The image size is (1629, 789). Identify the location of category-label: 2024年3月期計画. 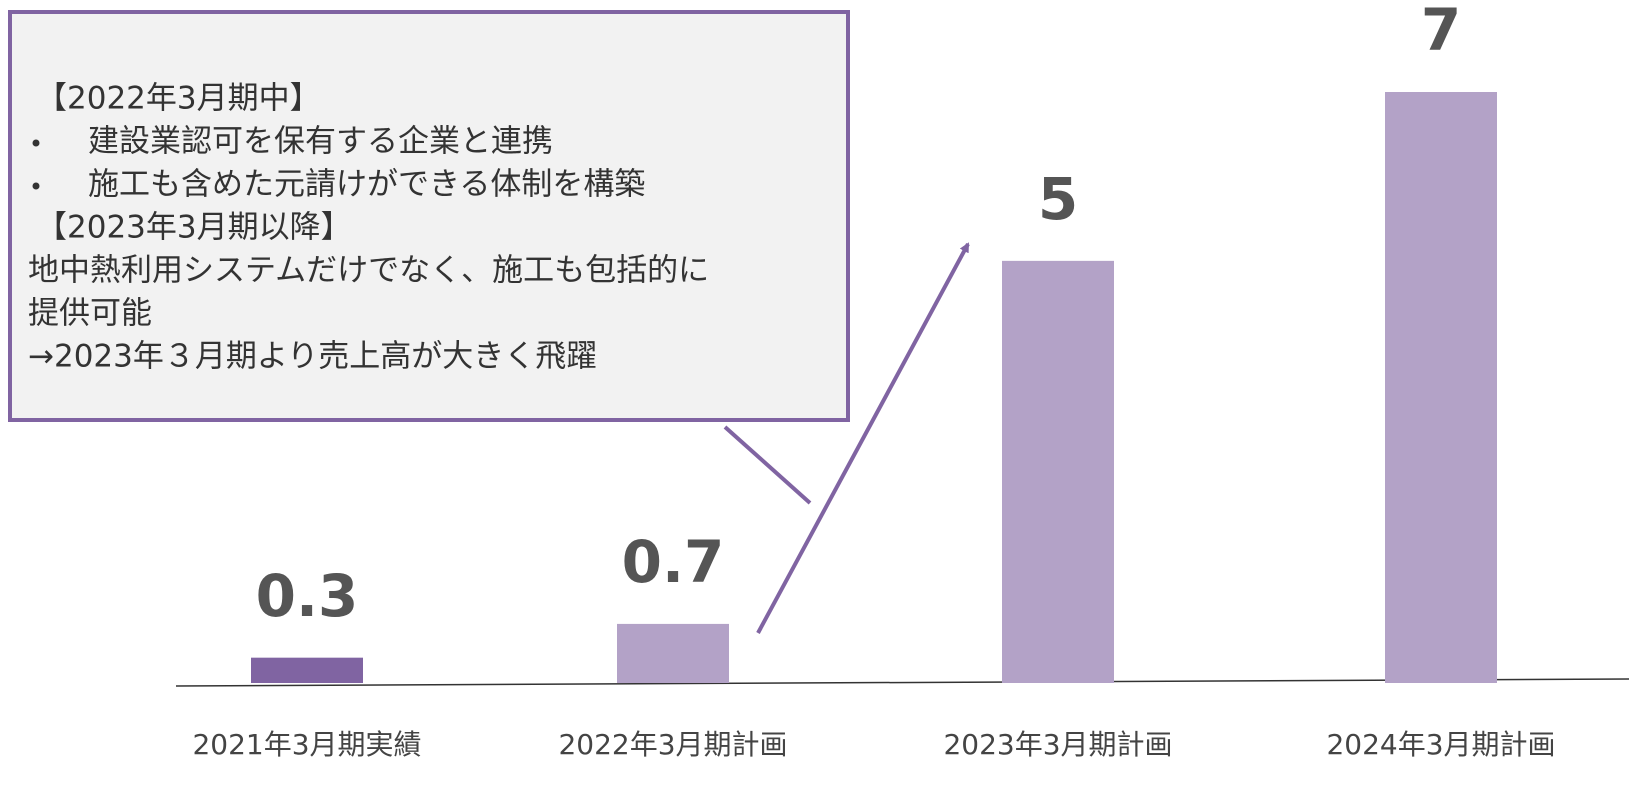
(1440, 744).